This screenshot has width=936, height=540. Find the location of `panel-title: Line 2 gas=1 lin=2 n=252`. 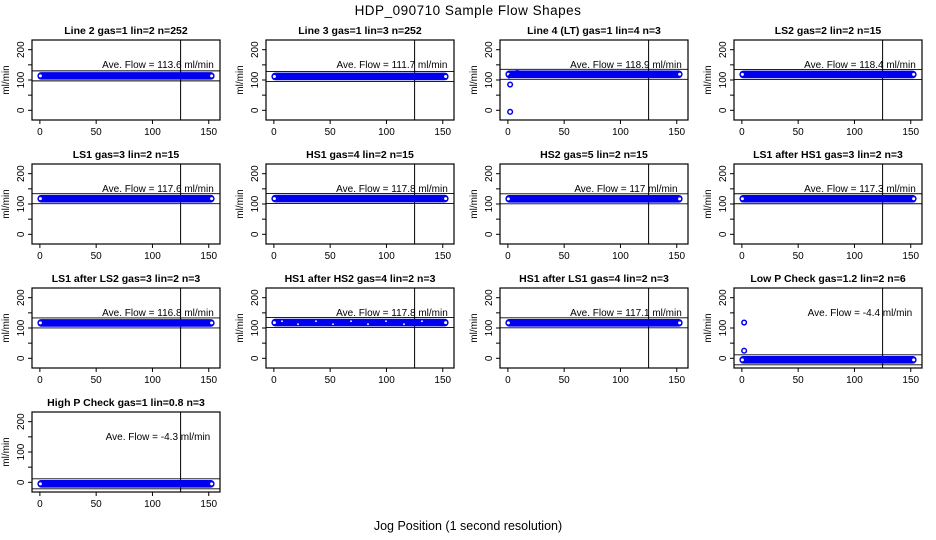

panel-title: Line 2 gas=1 lin=2 n=252 is located at coordinates (126, 31).